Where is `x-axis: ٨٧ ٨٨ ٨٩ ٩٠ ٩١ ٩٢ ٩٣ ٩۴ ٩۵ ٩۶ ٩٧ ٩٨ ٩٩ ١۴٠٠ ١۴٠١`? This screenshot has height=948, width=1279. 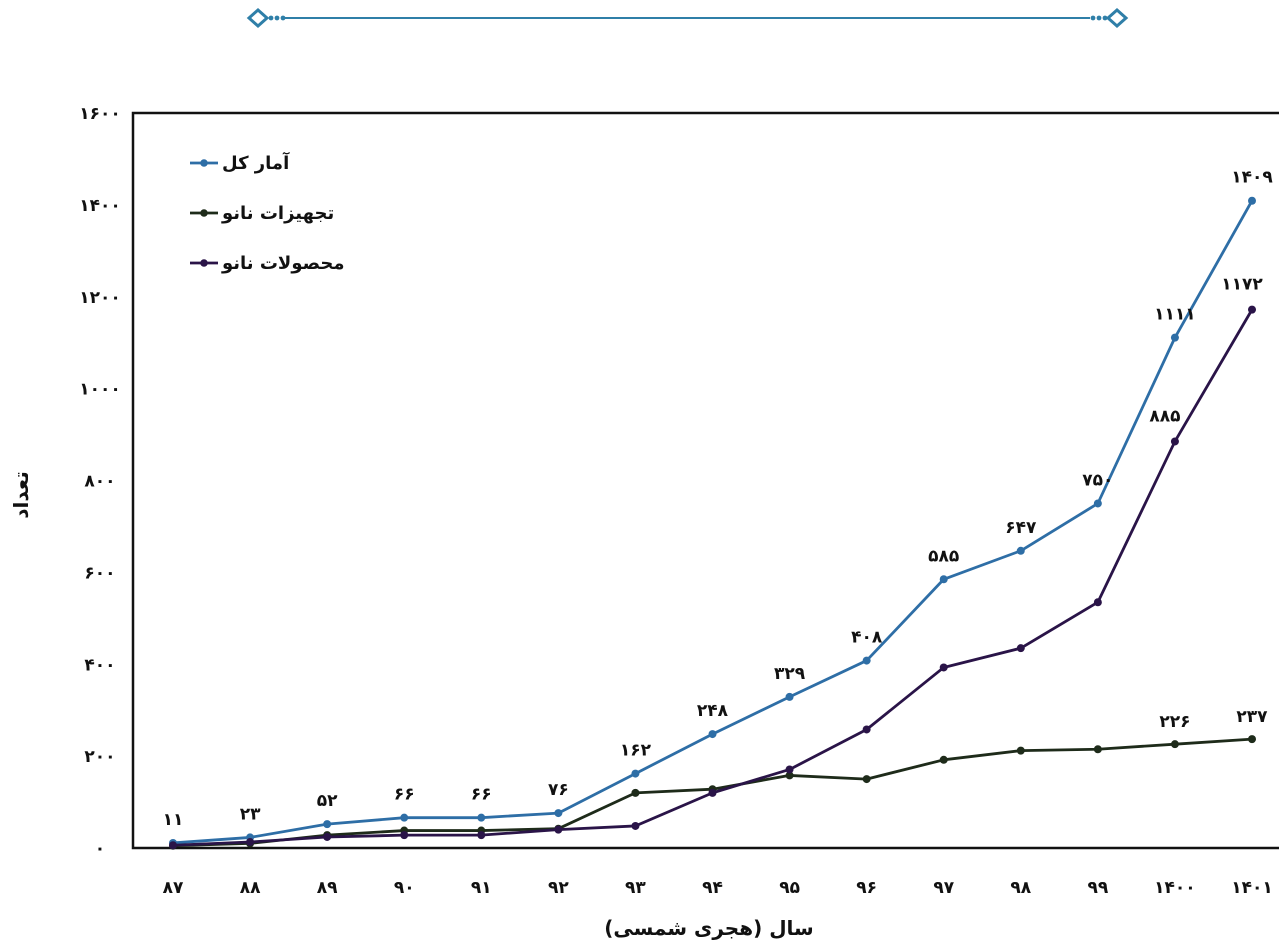 x-axis: ٨٧ ٨٨ ٨٩ ٩٠ ٩١ ٩٢ ٩٣ ٩۴ ٩۵ ٩۶ ٩٧ ٩٨ ٩٩ ١۴٠٠ ١۴٠١ is located at coordinates (718, 888).